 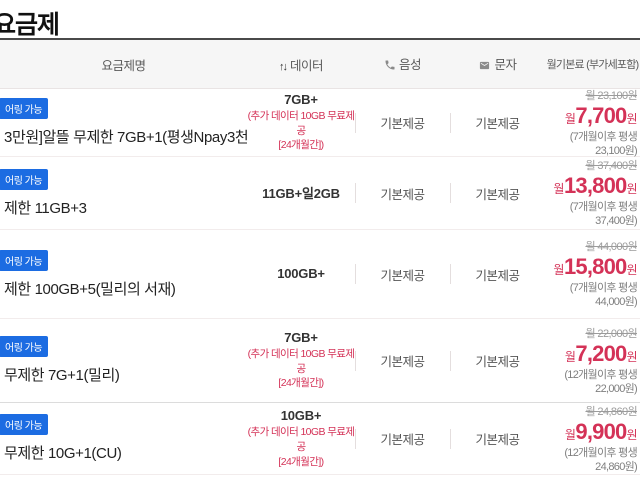 What do you see at coordinates (306, 65) in the screenshot?
I see `header-data-label: 데이터` at bounding box center [306, 65].